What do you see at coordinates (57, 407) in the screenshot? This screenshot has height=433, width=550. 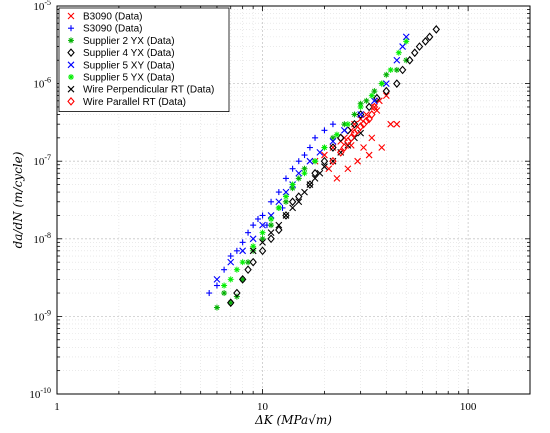 I see `x-tick-label: 1` at bounding box center [57, 407].